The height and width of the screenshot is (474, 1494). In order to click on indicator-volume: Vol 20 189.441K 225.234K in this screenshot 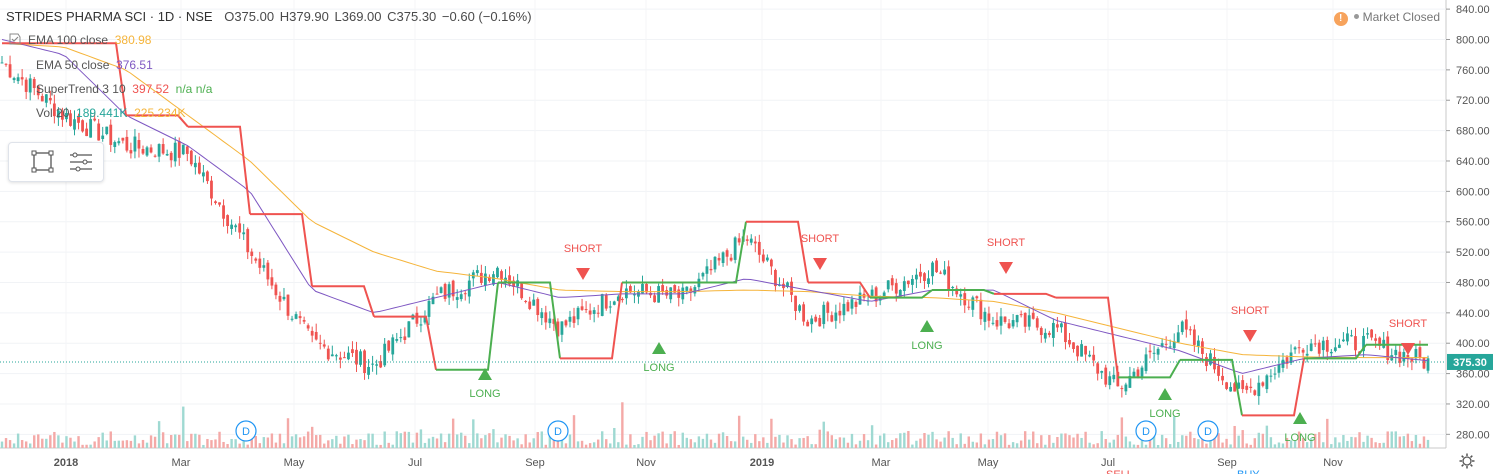, I will do `click(111, 113)`.